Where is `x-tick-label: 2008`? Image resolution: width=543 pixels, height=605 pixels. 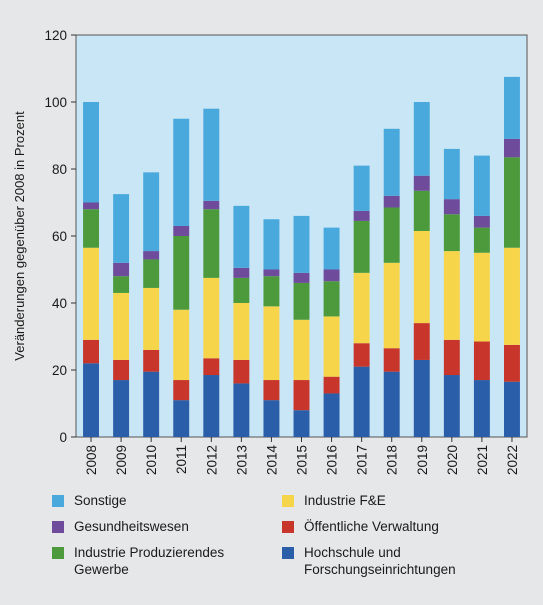
x-tick-label: 2008 is located at coordinates (91, 460).